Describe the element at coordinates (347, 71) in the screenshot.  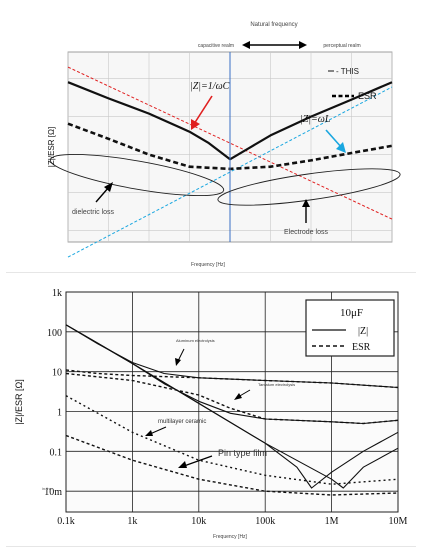
I see `legend-this-label: - THIS` at that location.